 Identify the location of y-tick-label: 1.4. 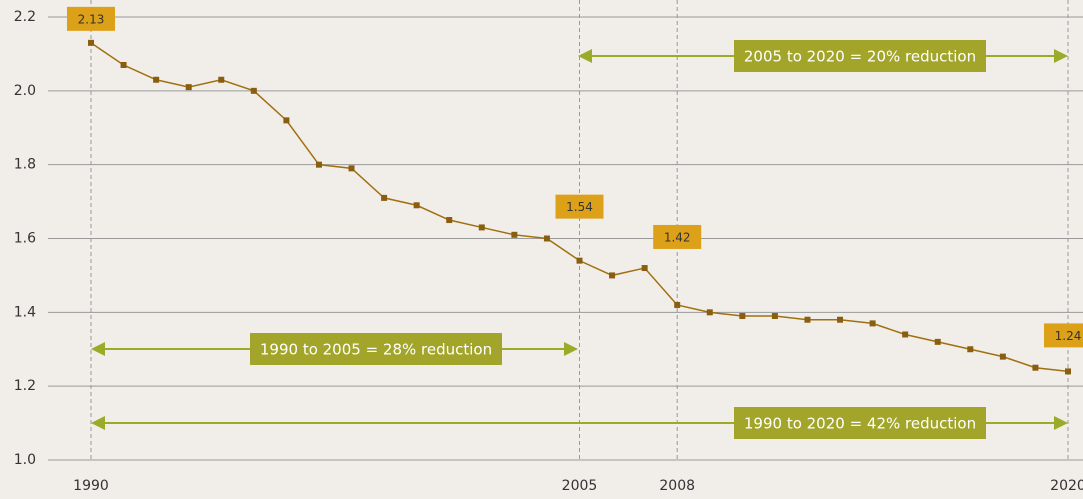
(25, 312).